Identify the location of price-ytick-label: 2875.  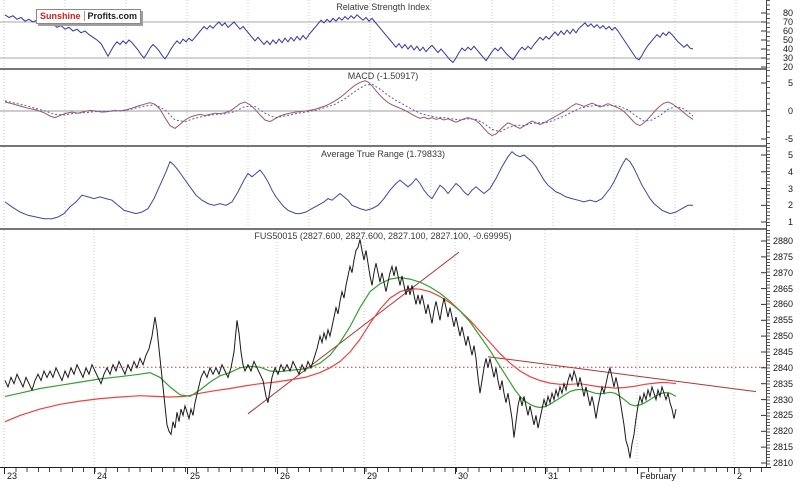
(782, 256).